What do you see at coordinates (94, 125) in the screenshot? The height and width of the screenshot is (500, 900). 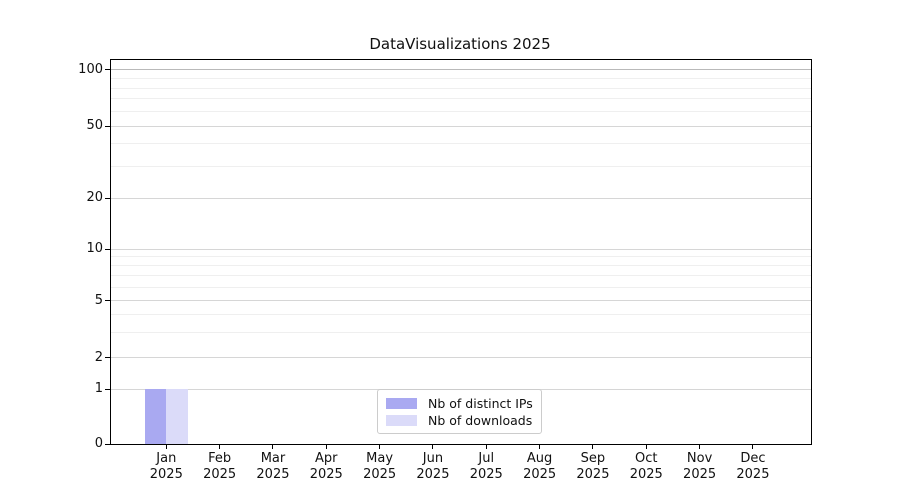 I see `y-tick-label-50: 50` at bounding box center [94, 125].